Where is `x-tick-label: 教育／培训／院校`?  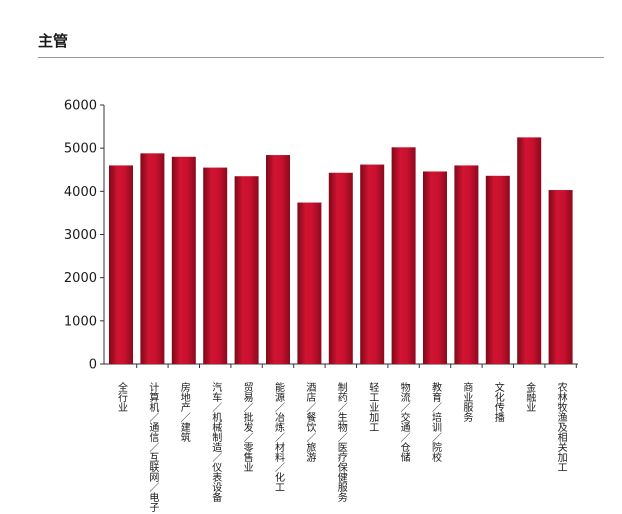
x-tick-label: 教育／培训／院校 is located at coordinates (436, 422).